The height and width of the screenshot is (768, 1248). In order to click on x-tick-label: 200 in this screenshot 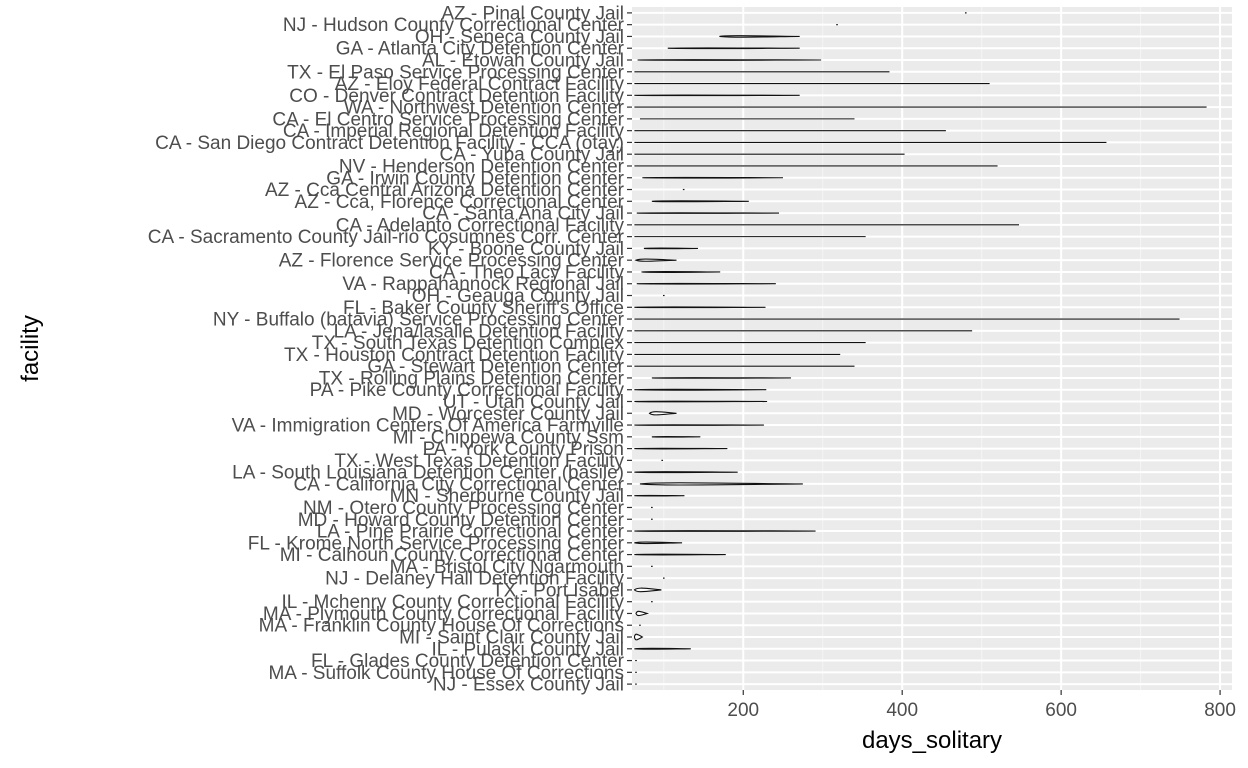, I will do `click(743, 710)`.